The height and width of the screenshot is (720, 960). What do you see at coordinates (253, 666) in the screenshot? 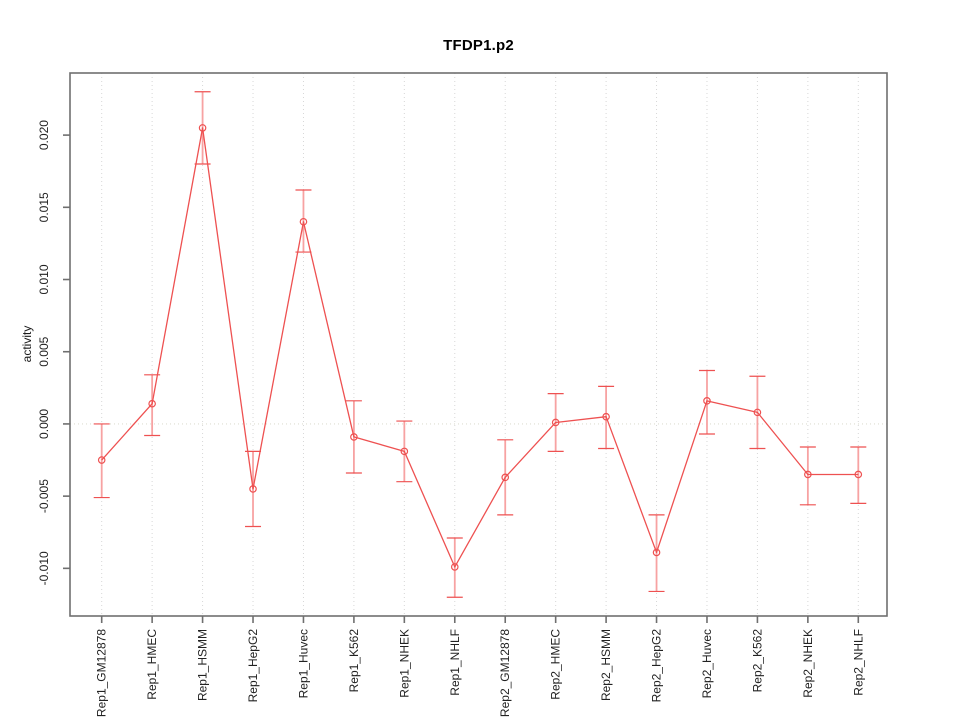
I see `x-tick-label: Rep1_HepG2` at bounding box center [253, 666].